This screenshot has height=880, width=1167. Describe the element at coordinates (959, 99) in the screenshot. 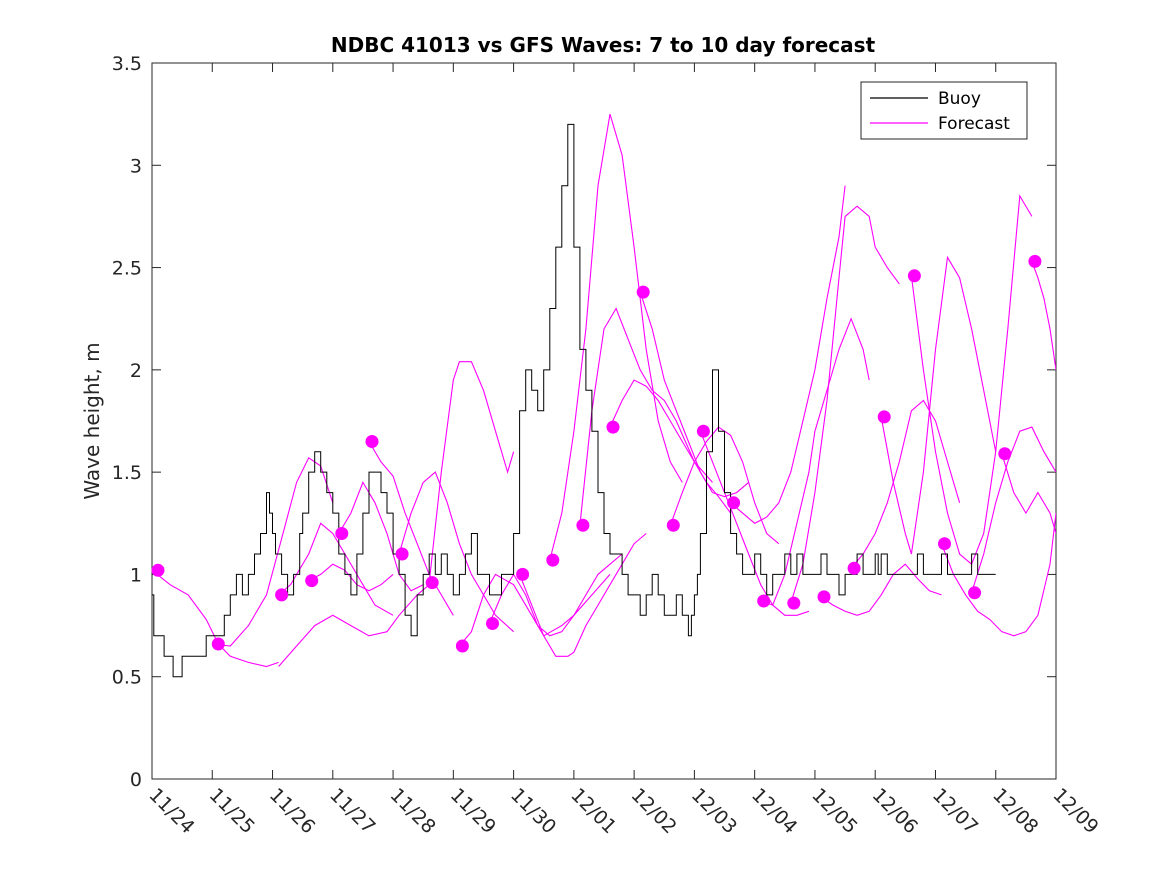

I see `legend-label-buoy: Buoy` at that location.